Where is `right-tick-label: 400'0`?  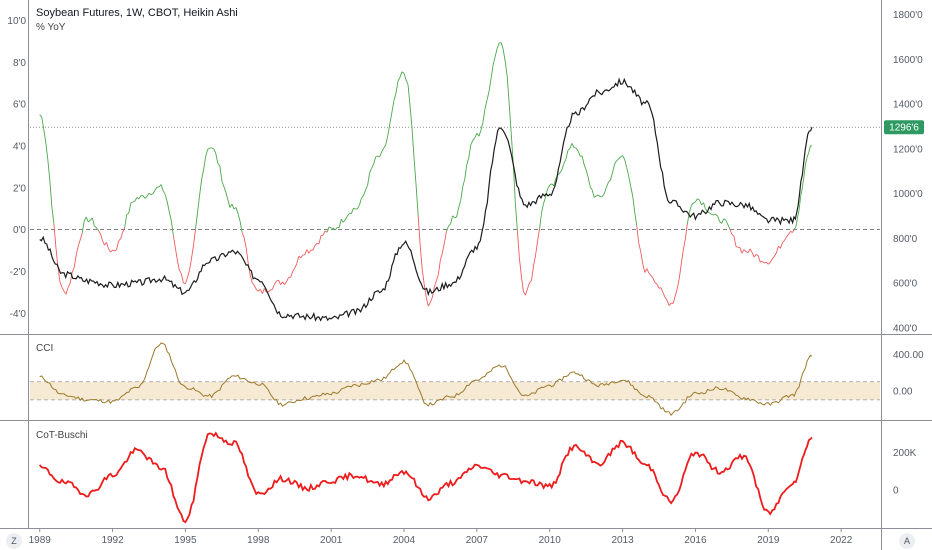
right-tick-label: 400'0 is located at coordinates (905, 328).